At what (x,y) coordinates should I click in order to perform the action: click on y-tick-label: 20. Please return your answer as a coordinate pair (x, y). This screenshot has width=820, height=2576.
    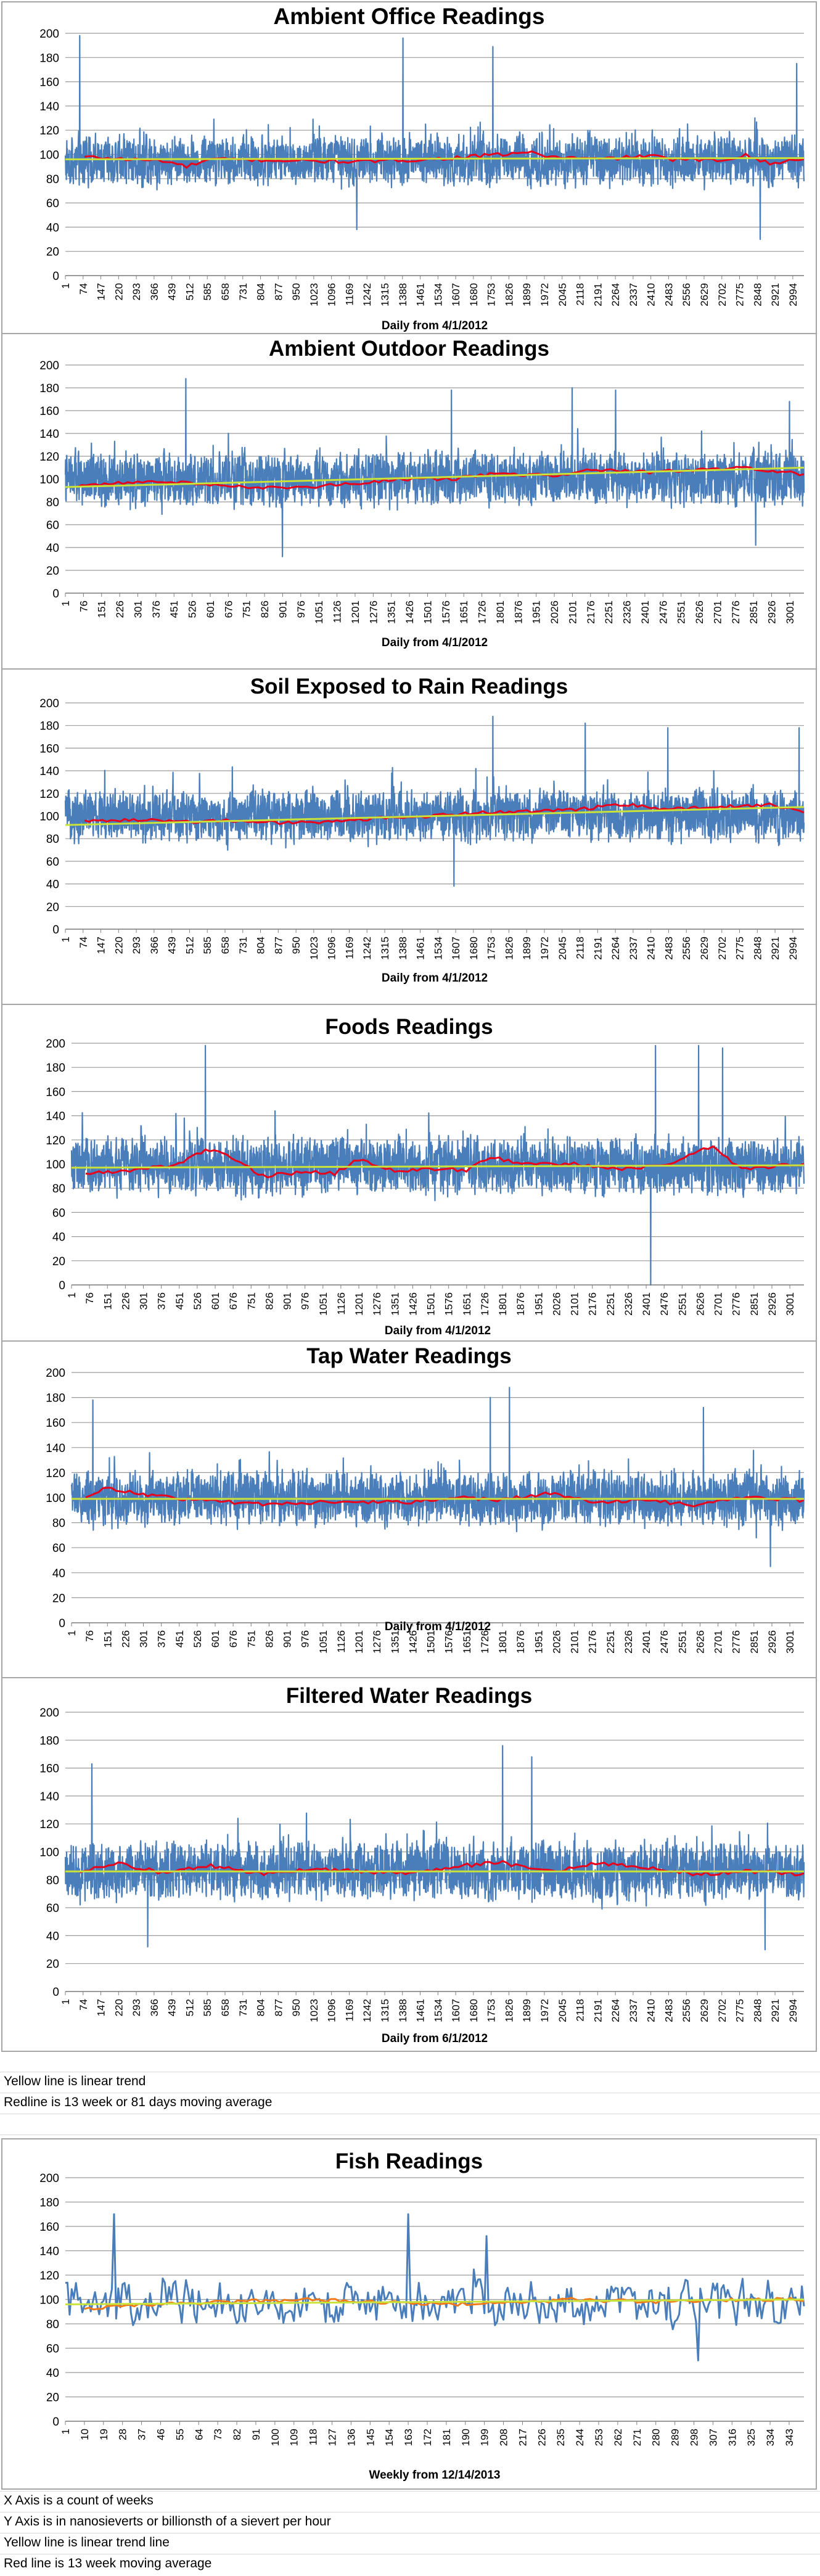
    Looking at the image, I should click on (52, 2398).